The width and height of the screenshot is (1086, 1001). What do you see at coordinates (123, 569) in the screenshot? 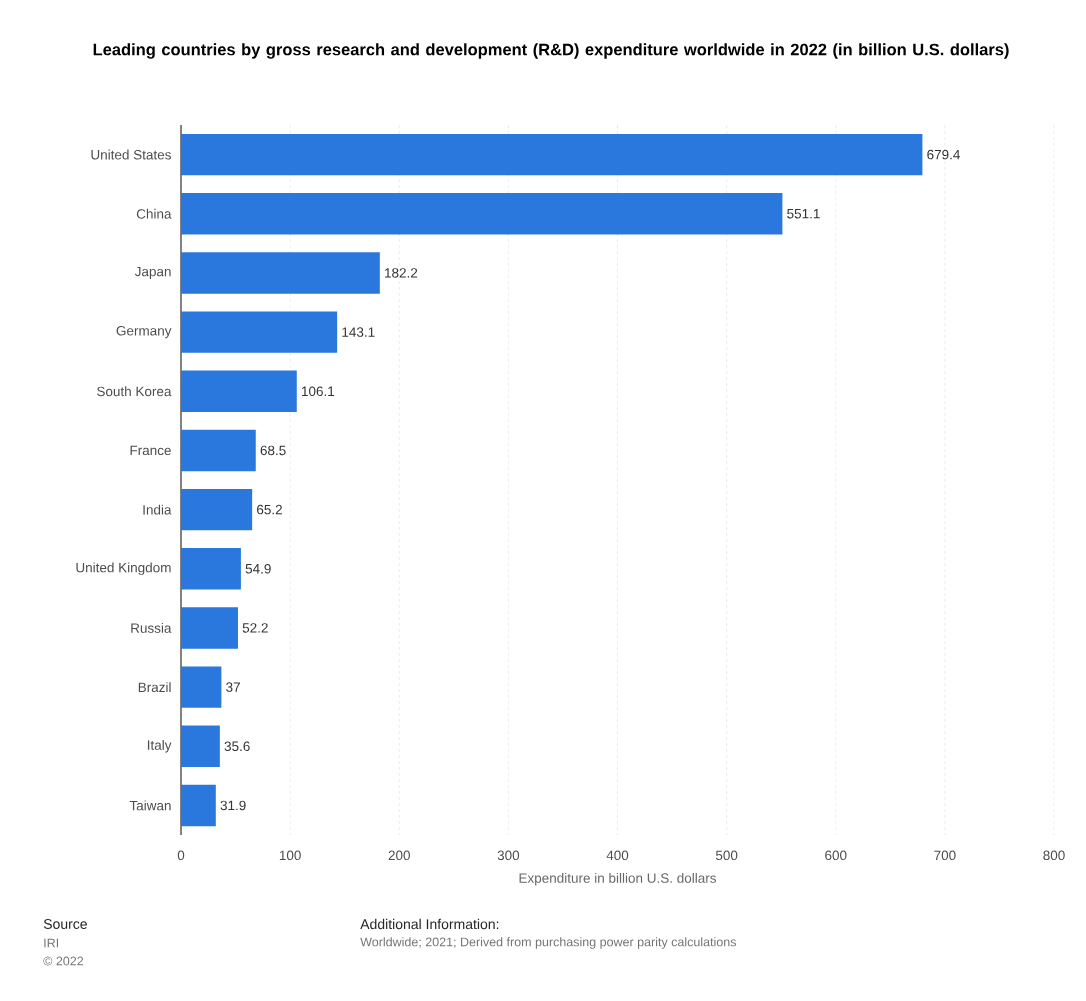
I see `y-tick-label: United Kingdom` at bounding box center [123, 569].